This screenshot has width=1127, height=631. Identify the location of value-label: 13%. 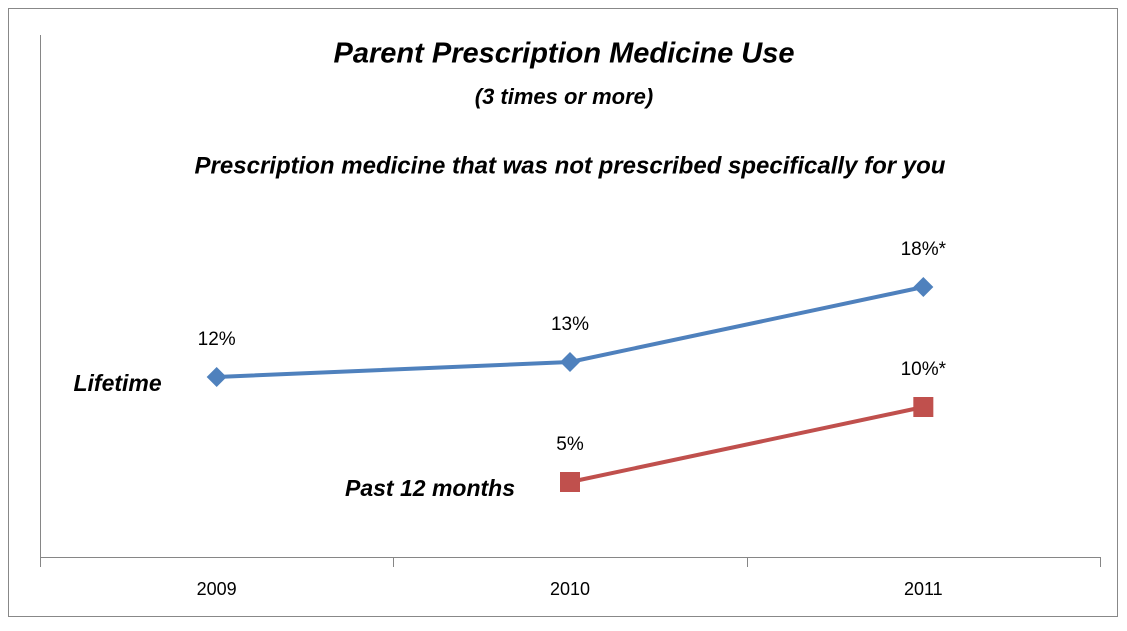
(570, 324).